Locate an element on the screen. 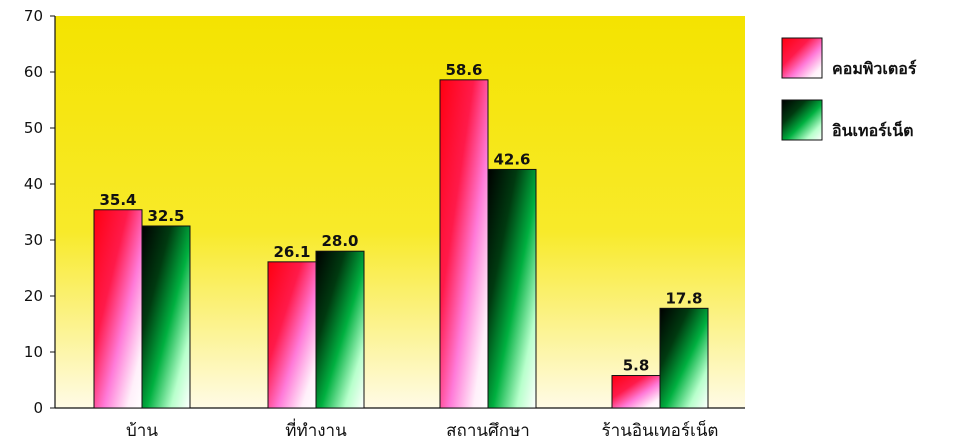 Image resolution: width=962 pixels, height=444 pixels. legend-label: คอมพิวเตอร์ is located at coordinates (874, 68).